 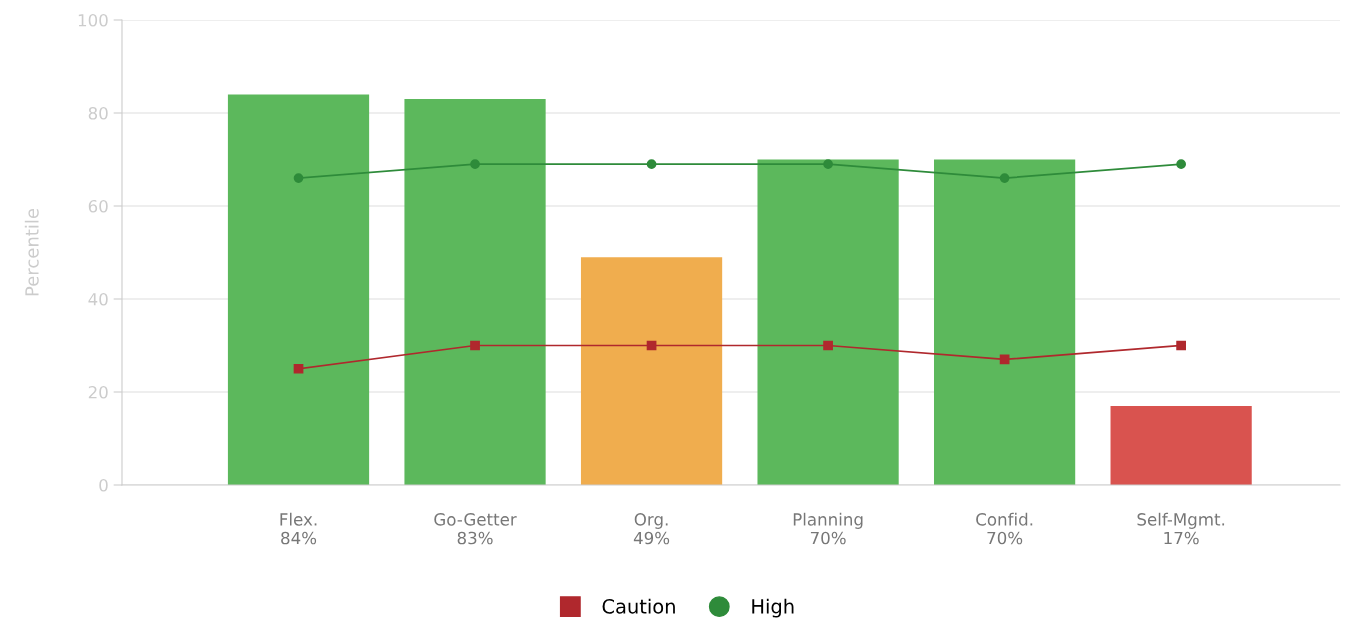 I want to click on legend-label: Caution, so click(x=638, y=606).